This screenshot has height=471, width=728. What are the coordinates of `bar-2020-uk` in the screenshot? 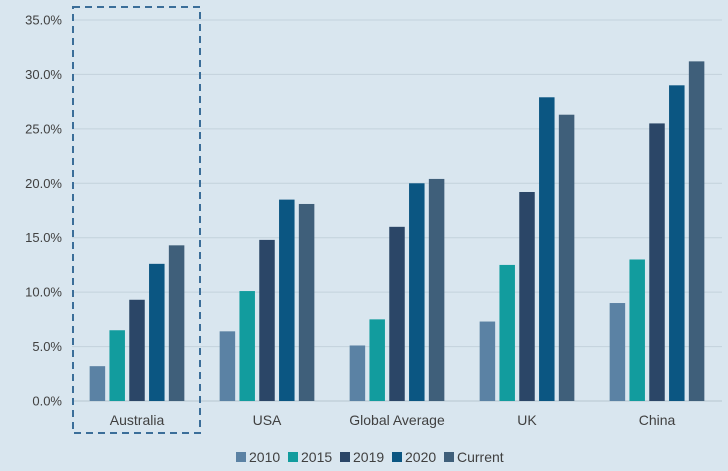 It's located at (547, 249).